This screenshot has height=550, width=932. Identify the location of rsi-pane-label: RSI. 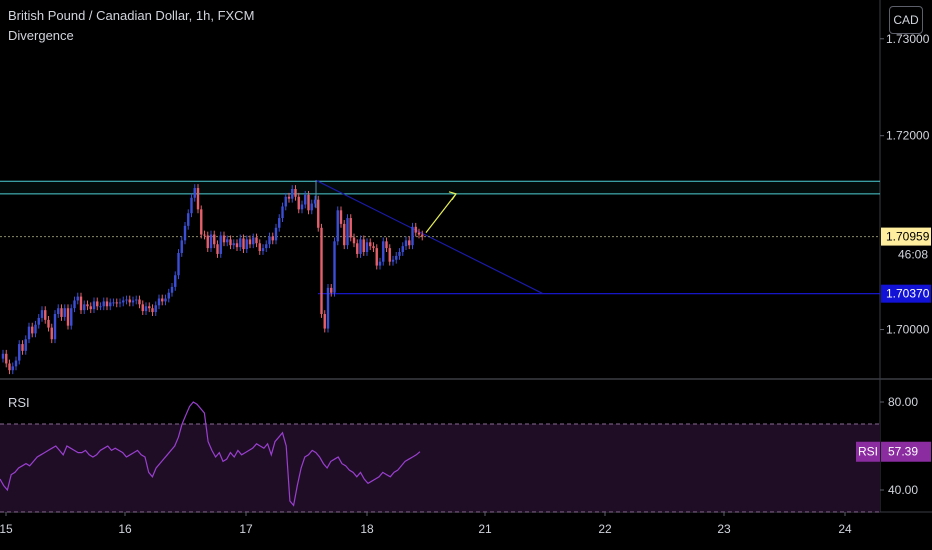
(19, 402).